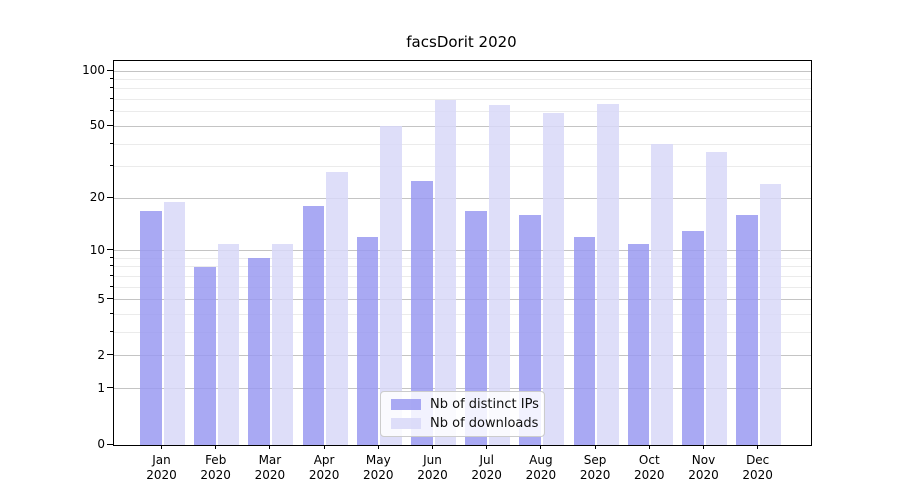  Describe the element at coordinates (101, 298) in the screenshot. I see `y-tick-label: 5` at that location.